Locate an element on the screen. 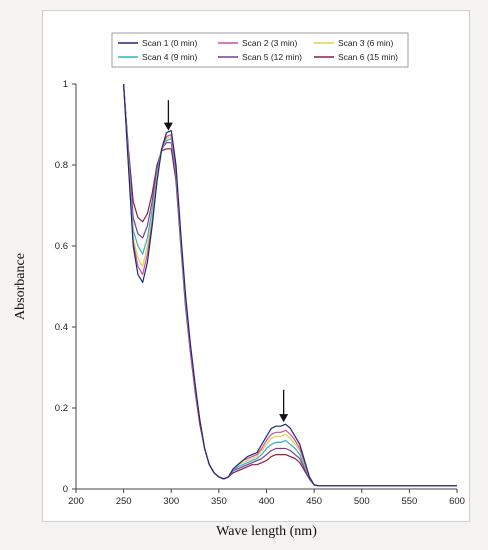 The image size is (488, 550). legend-label: Scan 6 (15 min) is located at coordinates (368, 57).